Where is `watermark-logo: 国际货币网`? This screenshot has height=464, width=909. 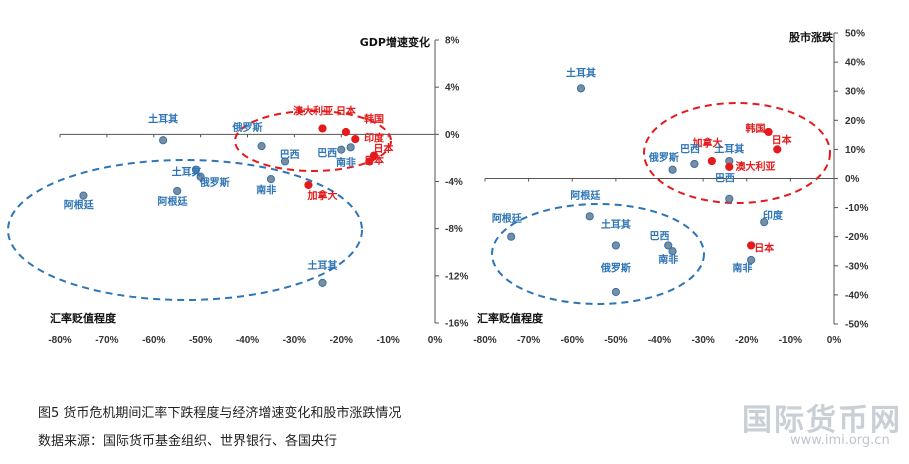 watermark-logo: 国际货币网 is located at coordinates (822, 420).